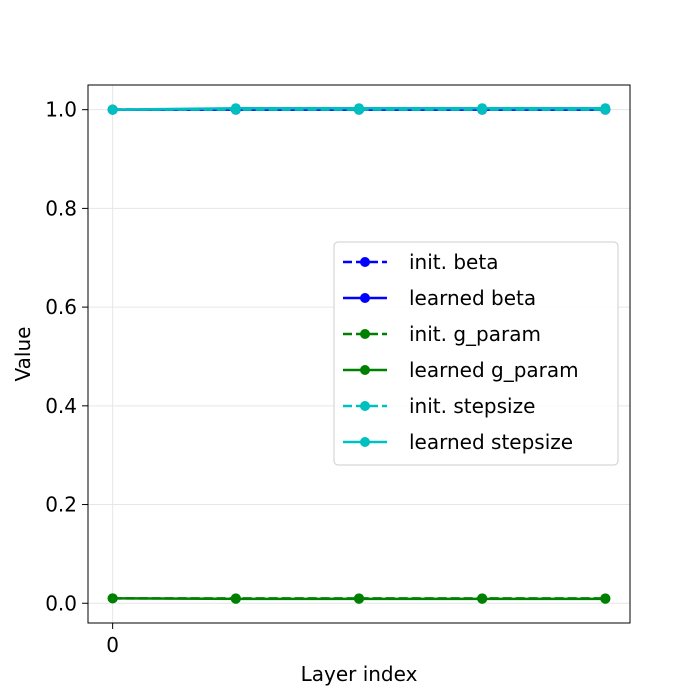 The image size is (700, 700). I want to click on legend-marker-learned-stepsize, so click(365, 442).